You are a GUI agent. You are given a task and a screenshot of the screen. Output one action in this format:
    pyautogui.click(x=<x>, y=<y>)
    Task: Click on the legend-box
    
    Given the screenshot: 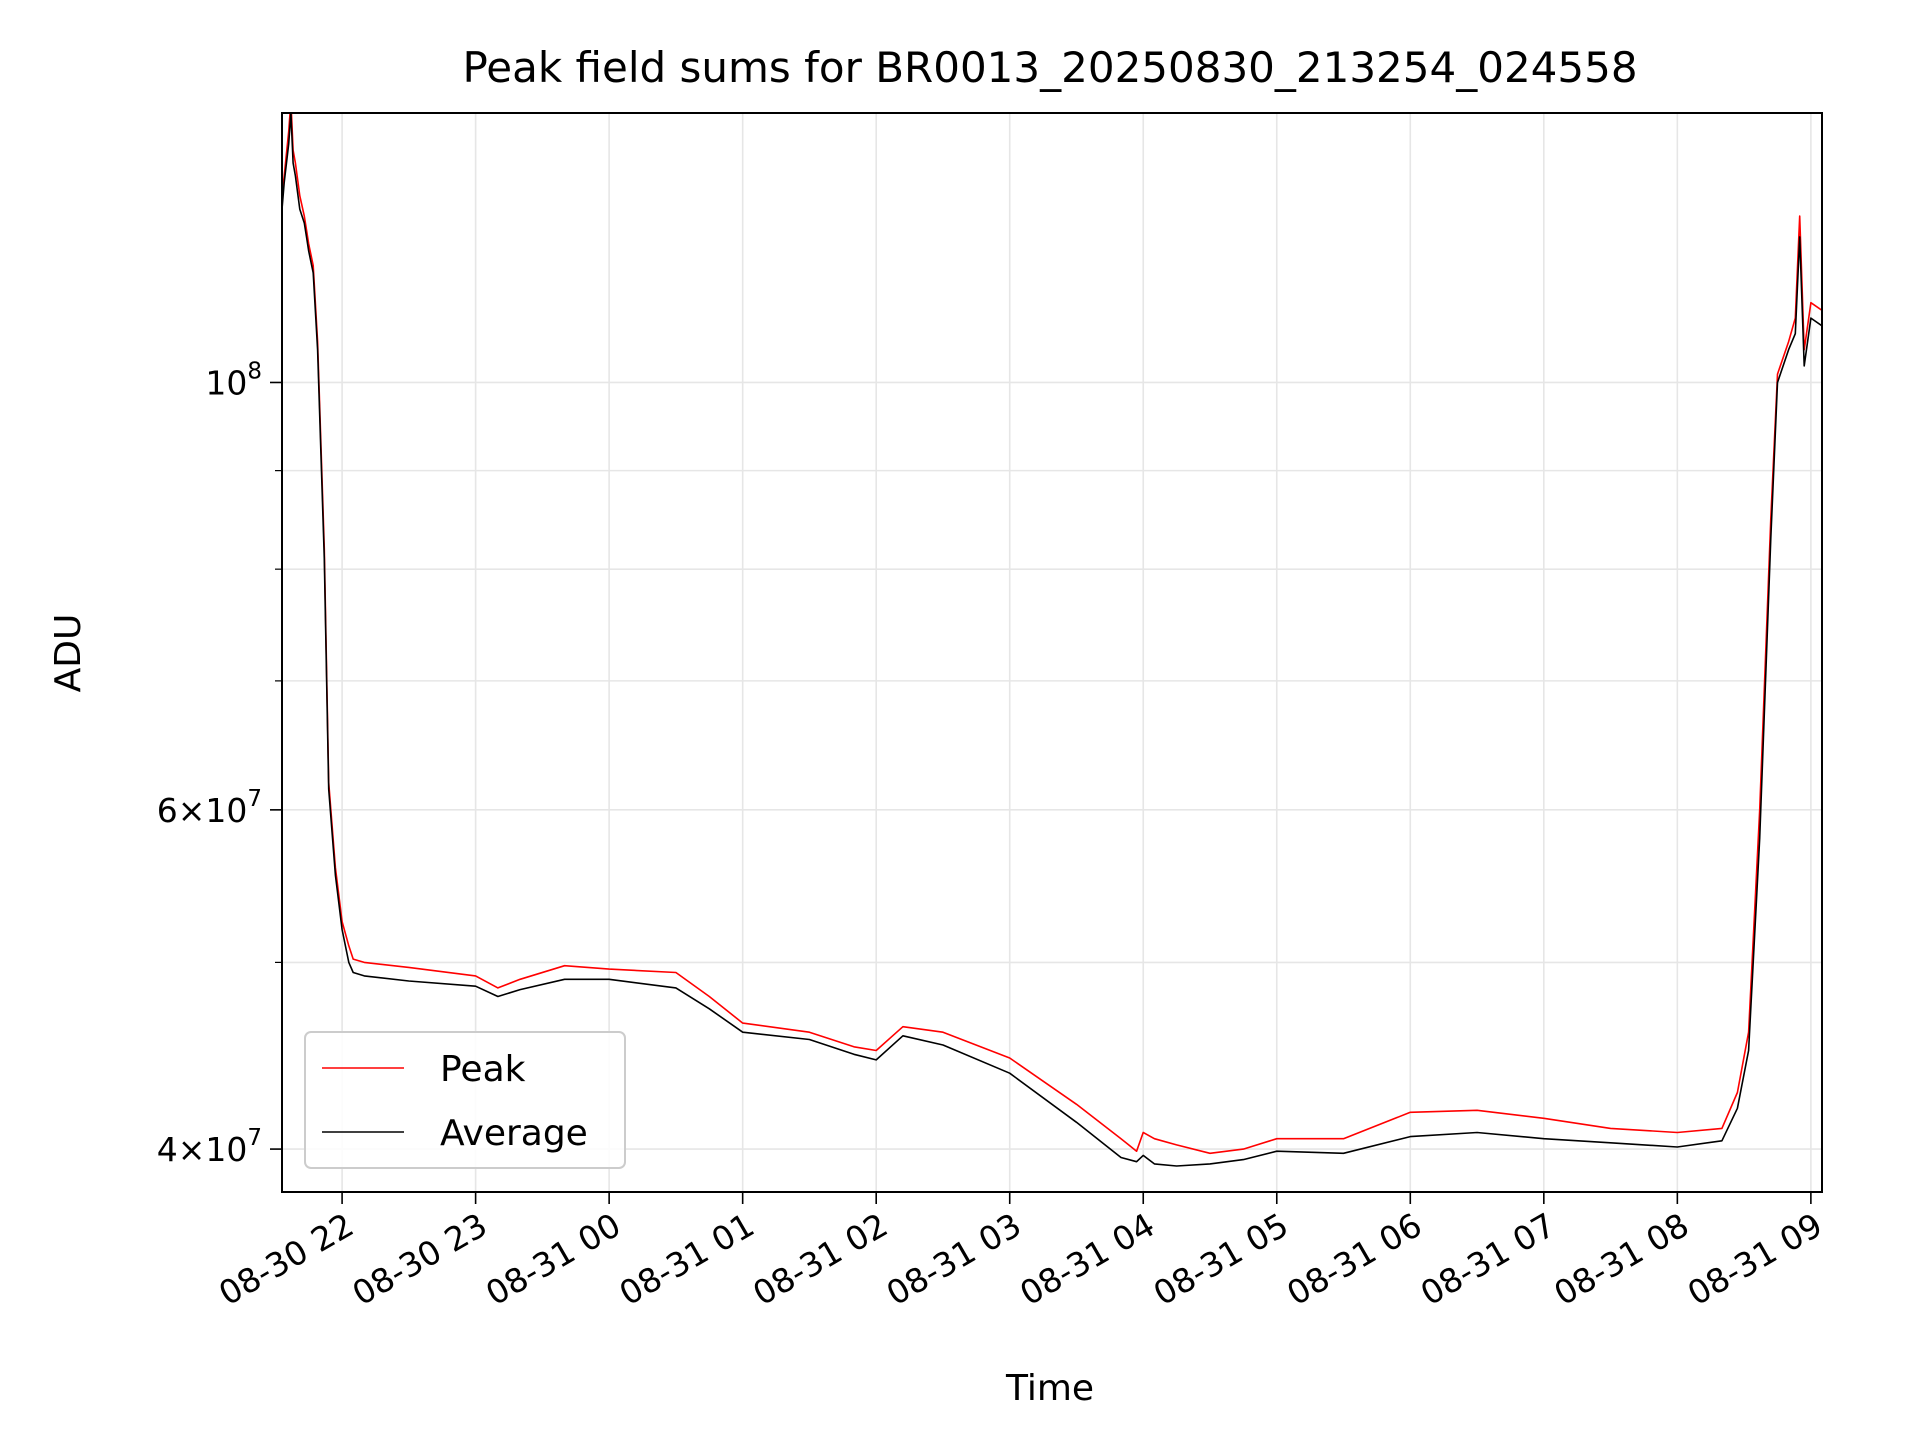 What is the action you would take?
    pyautogui.click(x=465, y=1100)
    